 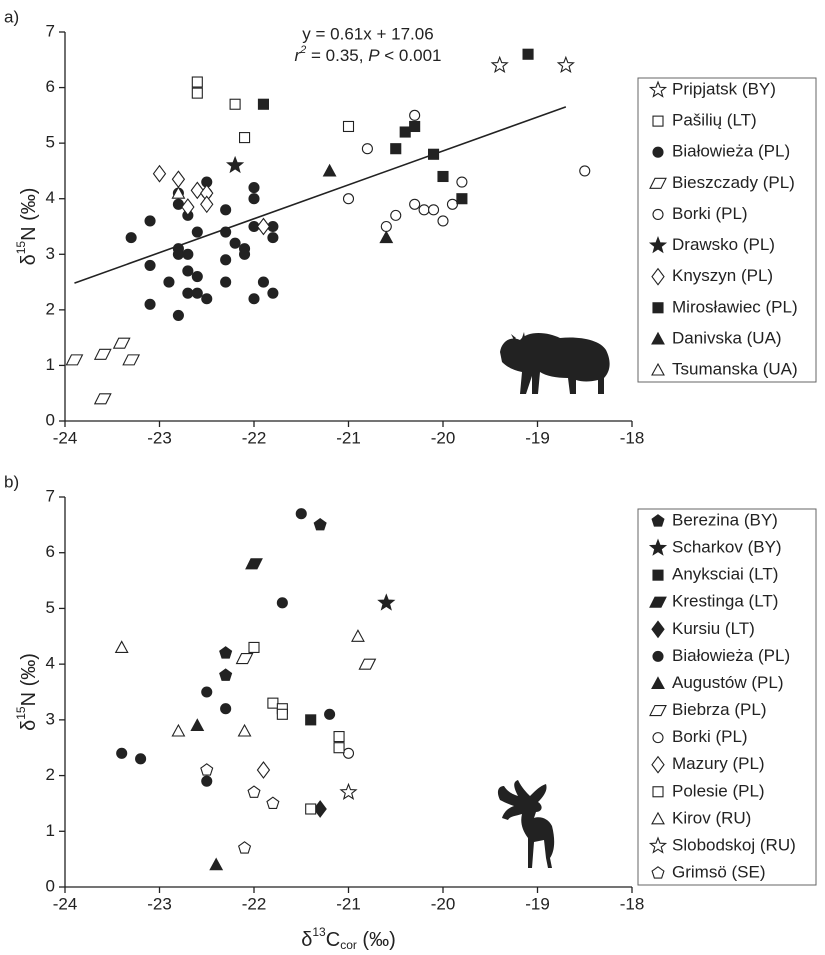 I want to click on legend-label: Białowieża (PL), so click(x=731, y=655).